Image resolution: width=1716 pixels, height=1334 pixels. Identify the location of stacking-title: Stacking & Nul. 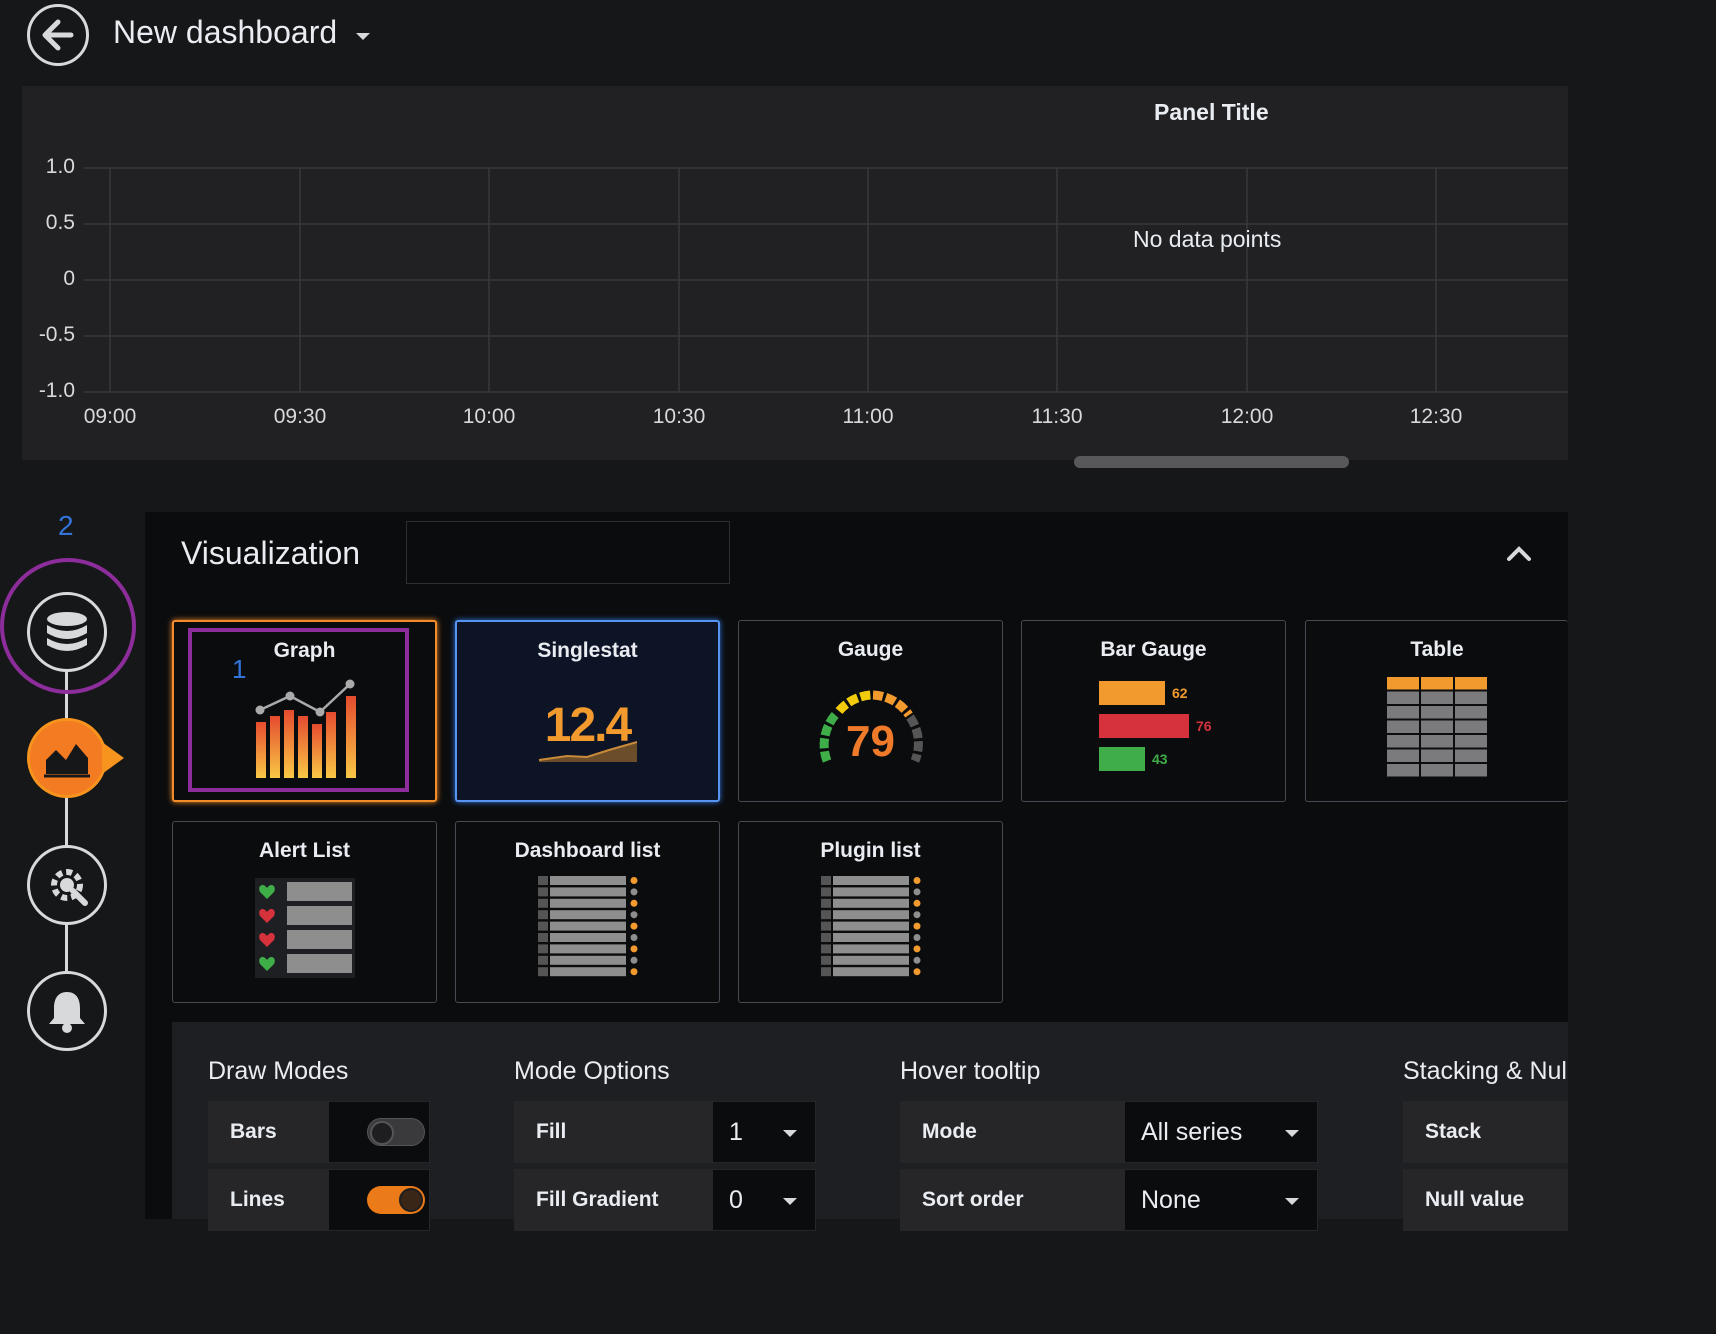
(1485, 1071).